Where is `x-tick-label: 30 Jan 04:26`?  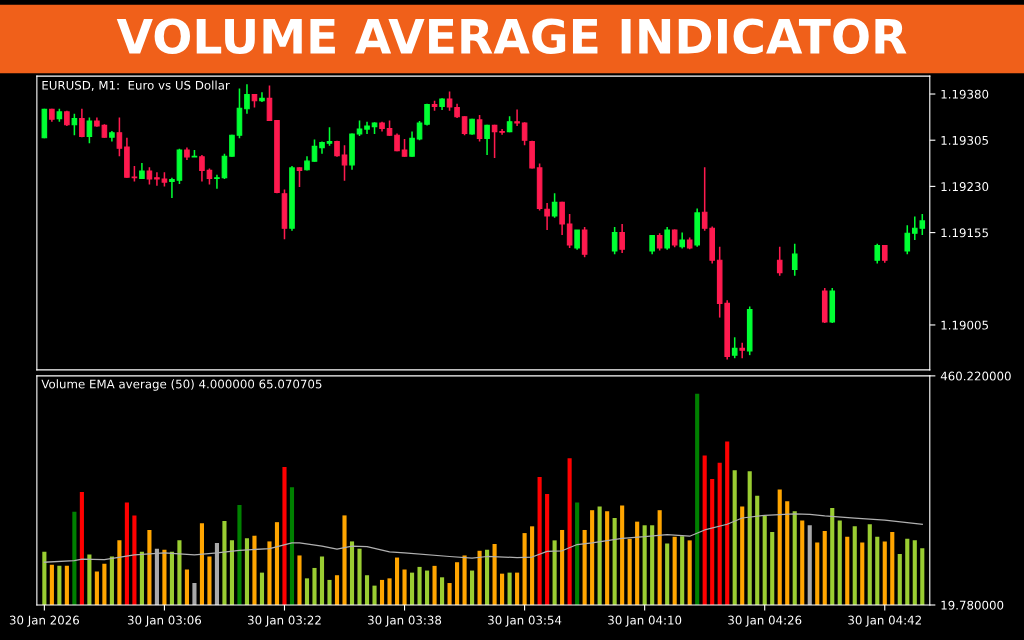 x-tick-label: 30 Jan 04:26 is located at coordinates (765, 621).